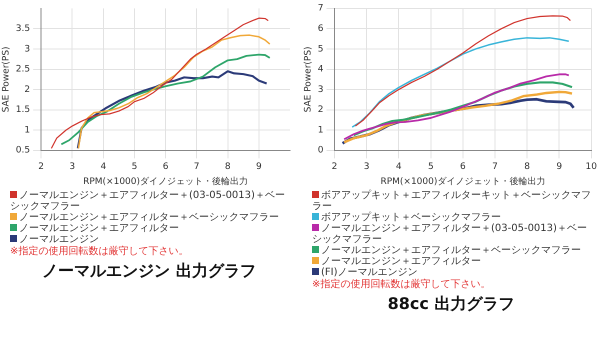 The height and width of the screenshot is (340, 600). I want to click on y-tick-label: 0, so click(321, 151).